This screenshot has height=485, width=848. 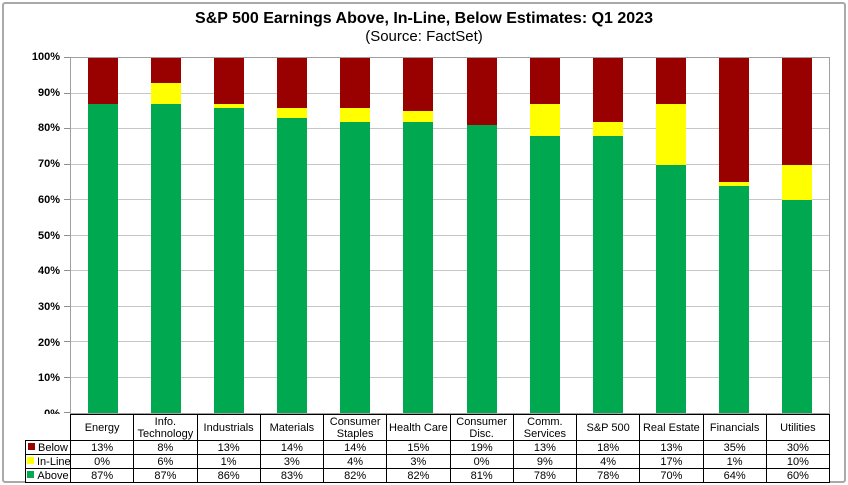 I want to click on y-tick-label: 70%, so click(x=48, y=164).